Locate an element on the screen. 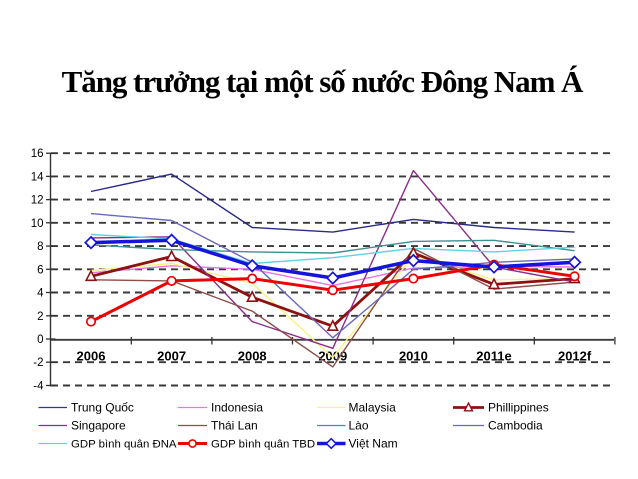 The image size is (638, 479). svg-text: Việt Nam is located at coordinates (373, 444).